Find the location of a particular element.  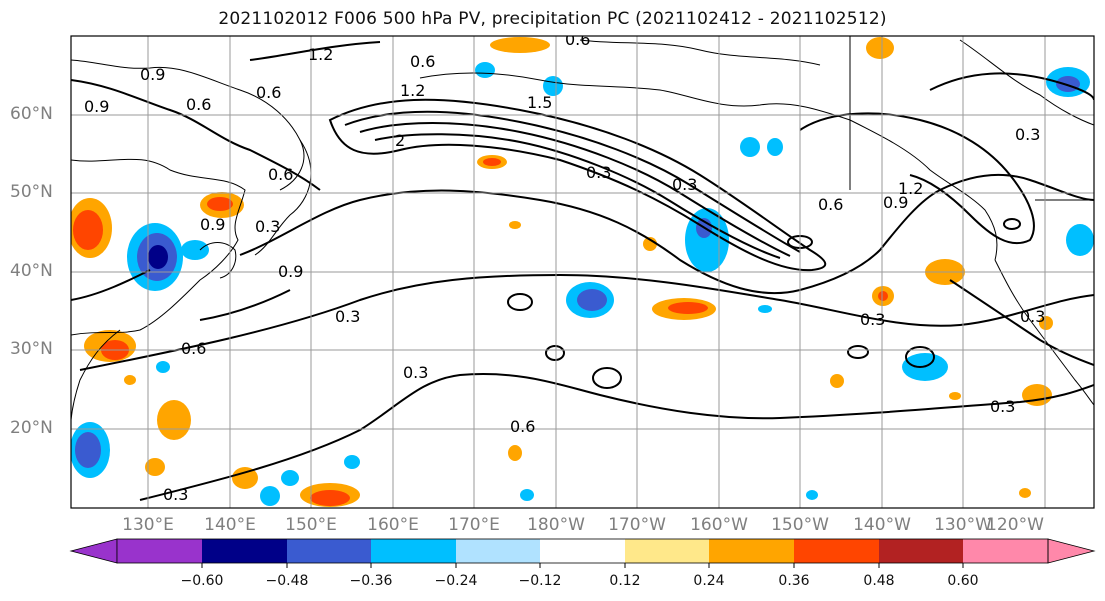

lon-label: 170°W is located at coordinates (637, 525).